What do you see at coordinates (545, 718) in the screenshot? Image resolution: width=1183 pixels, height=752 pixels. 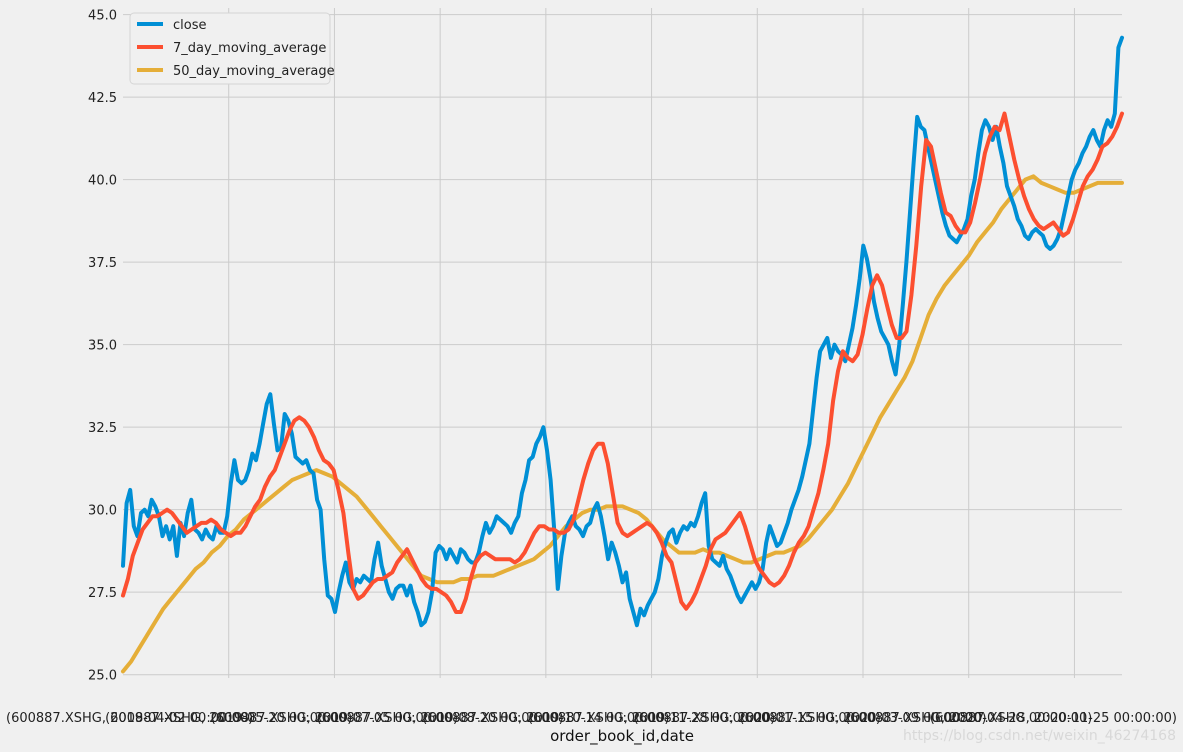 I see `x-tick-label: (600887.XSHG, 2019-10-14 00:00:00)` at bounding box center [545, 718].